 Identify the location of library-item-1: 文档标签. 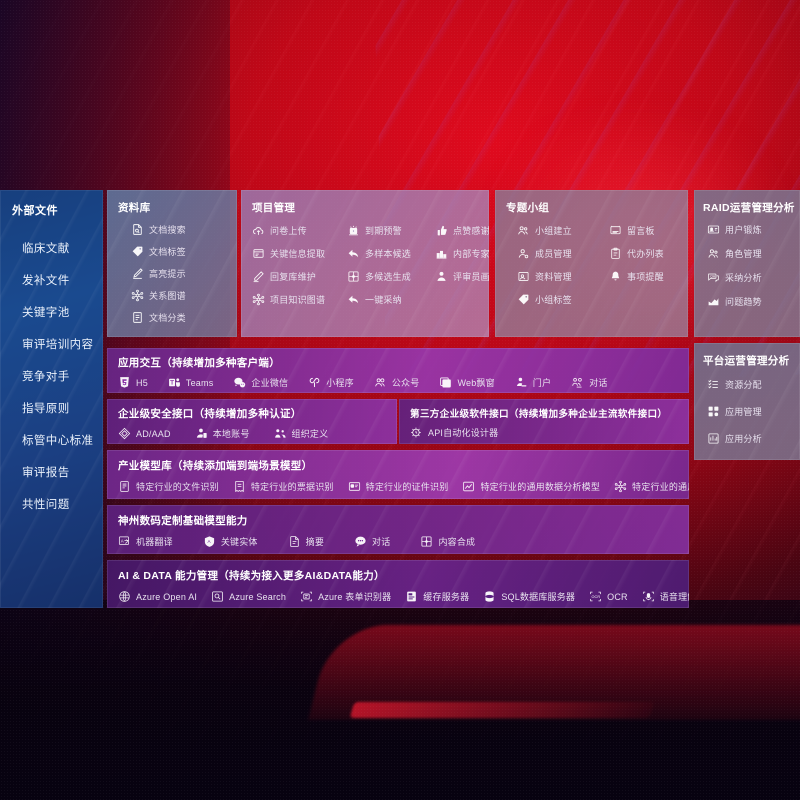
(184, 251).